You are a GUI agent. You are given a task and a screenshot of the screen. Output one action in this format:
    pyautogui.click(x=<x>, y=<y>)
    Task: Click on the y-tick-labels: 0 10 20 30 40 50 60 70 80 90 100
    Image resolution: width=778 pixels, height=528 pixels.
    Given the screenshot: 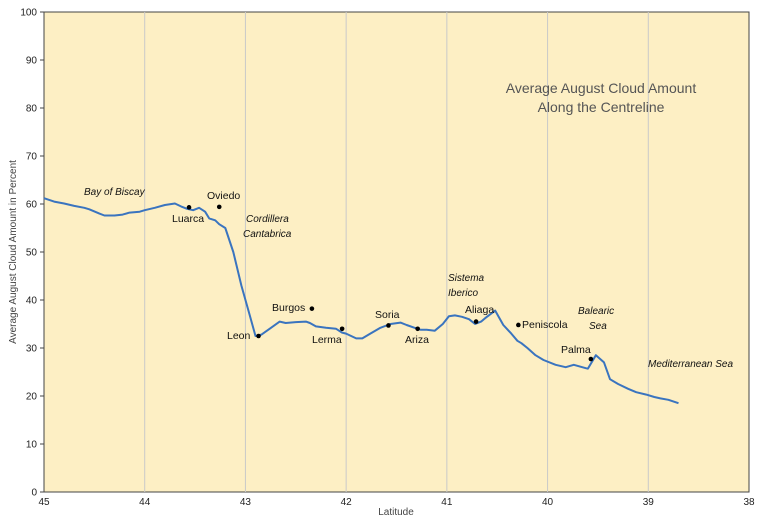 What is the action you would take?
    pyautogui.click(x=32, y=253)
    